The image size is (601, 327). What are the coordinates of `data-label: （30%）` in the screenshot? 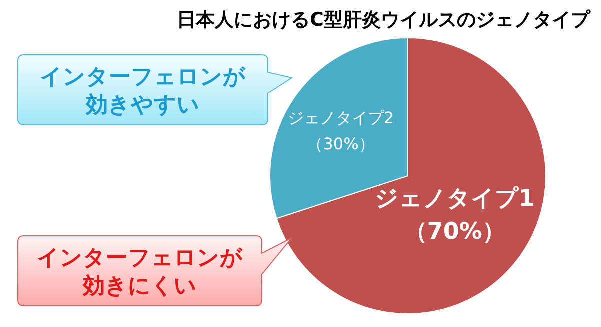 It's located at (341, 144).